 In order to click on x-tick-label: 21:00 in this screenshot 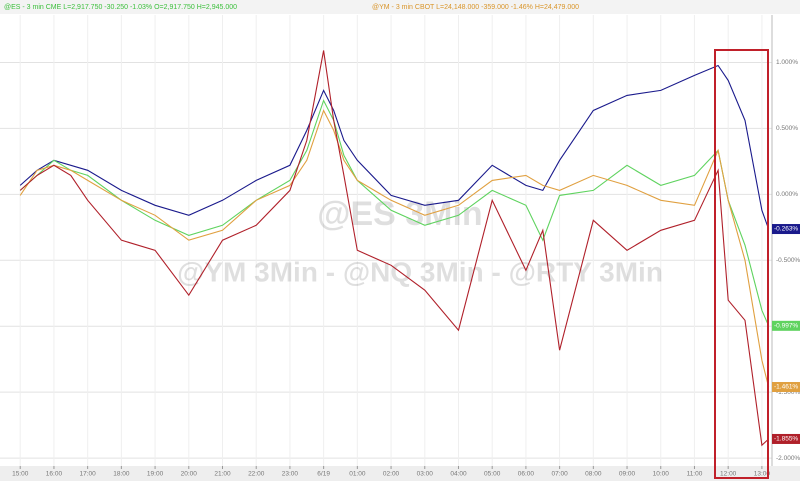, I will do `click(222, 474)`.